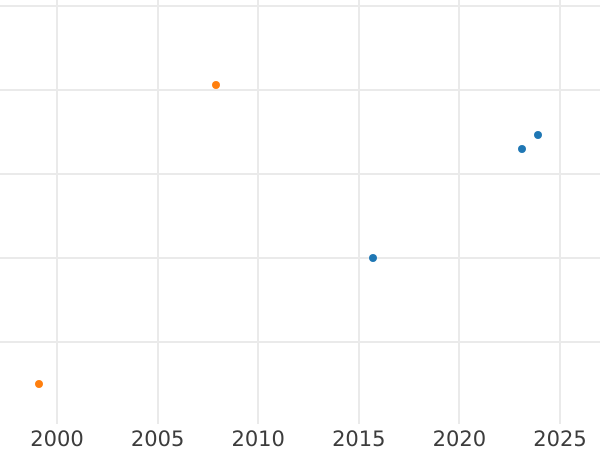 Image resolution: width=600 pixels, height=450 pixels. Describe the element at coordinates (459, 438) in the screenshot. I see `x-tick-label: 2020` at that location.